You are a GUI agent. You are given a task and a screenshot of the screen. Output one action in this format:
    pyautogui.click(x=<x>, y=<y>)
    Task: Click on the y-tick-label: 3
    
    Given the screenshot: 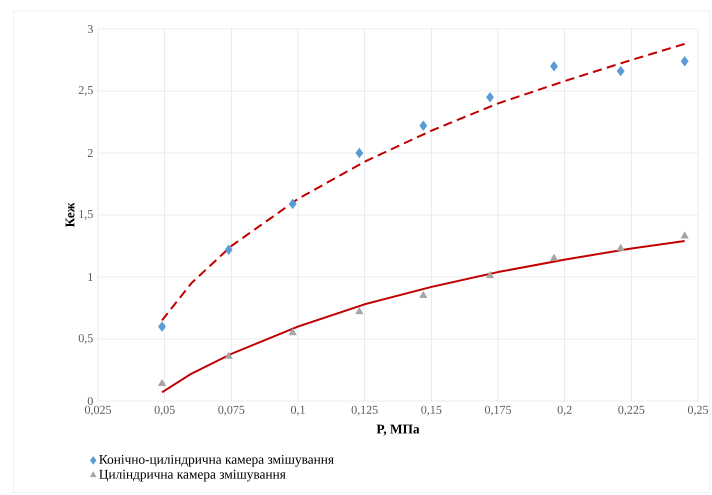 What is the action you would take?
    pyautogui.click(x=90, y=29)
    